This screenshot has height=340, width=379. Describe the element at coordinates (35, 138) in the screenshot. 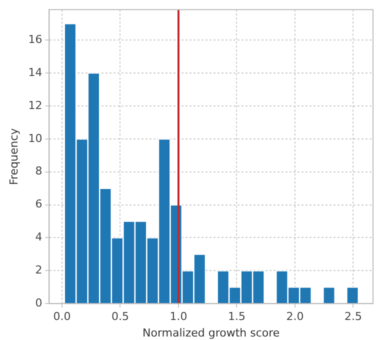

I see `y-tick-label: 10` at that location.